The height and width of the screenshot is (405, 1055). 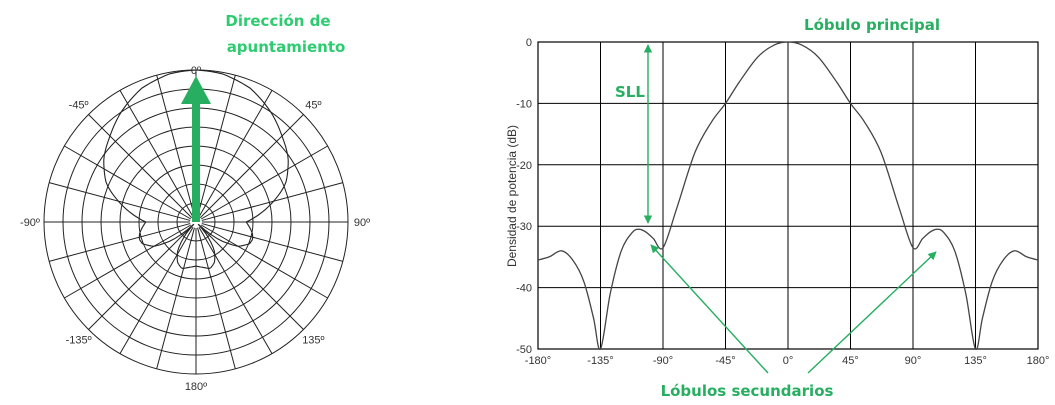 I want to click on y-tick-label: -10, so click(x=524, y=104).